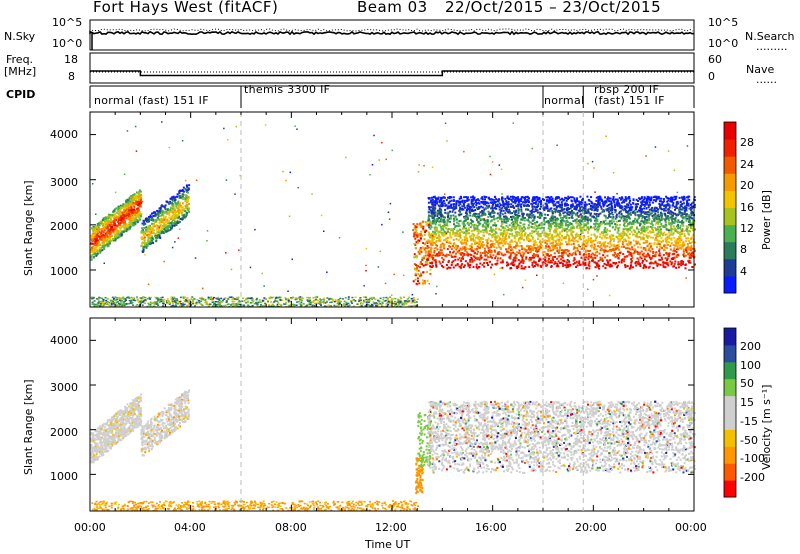 This screenshot has height=554, width=800. I want to click on freq-label: Freq., so click(20, 59).